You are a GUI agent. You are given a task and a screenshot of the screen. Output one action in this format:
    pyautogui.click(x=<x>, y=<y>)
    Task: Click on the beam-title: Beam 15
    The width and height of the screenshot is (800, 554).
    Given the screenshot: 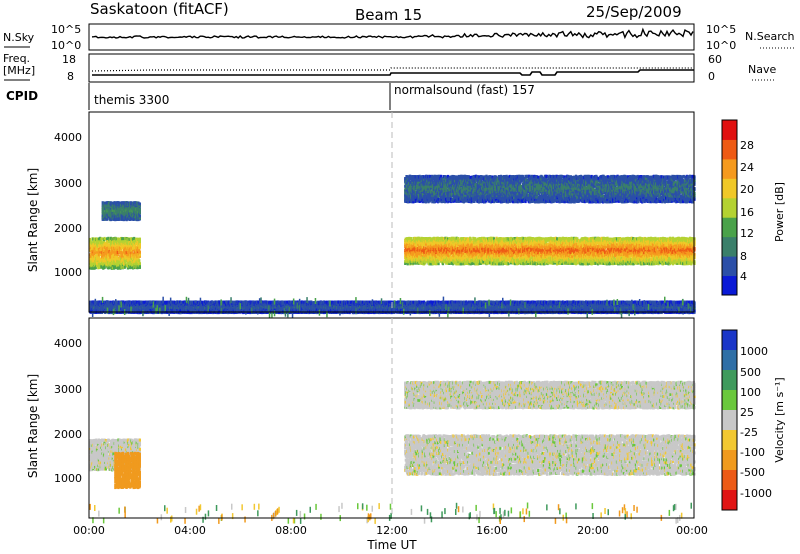 What is the action you would take?
    pyautogui.click(x=388, y=15)
    